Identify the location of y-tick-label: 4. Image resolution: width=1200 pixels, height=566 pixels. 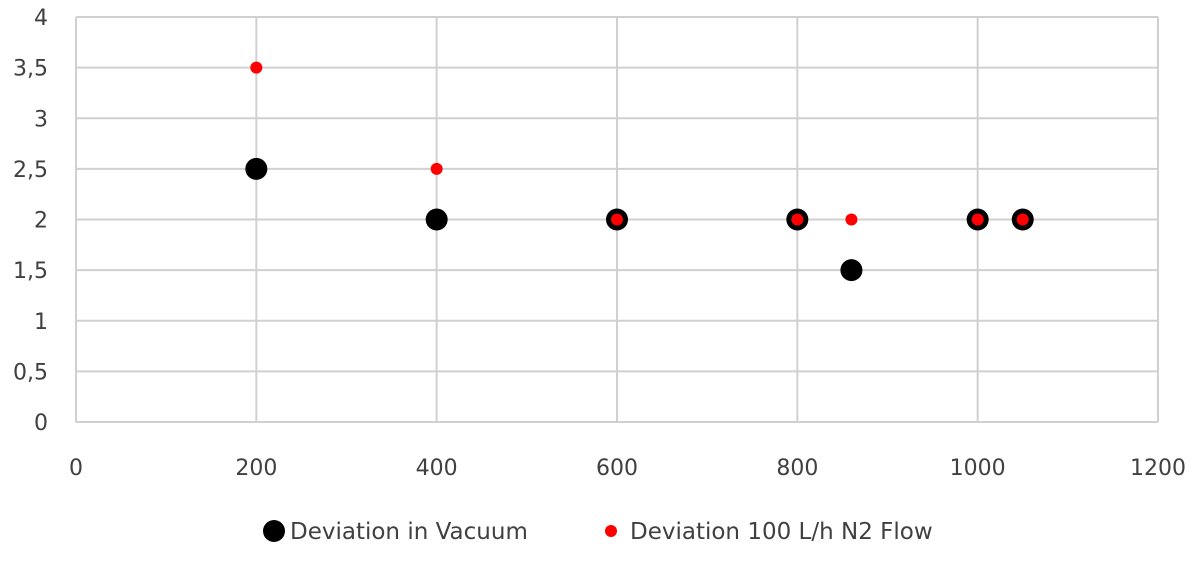
(41, 18).